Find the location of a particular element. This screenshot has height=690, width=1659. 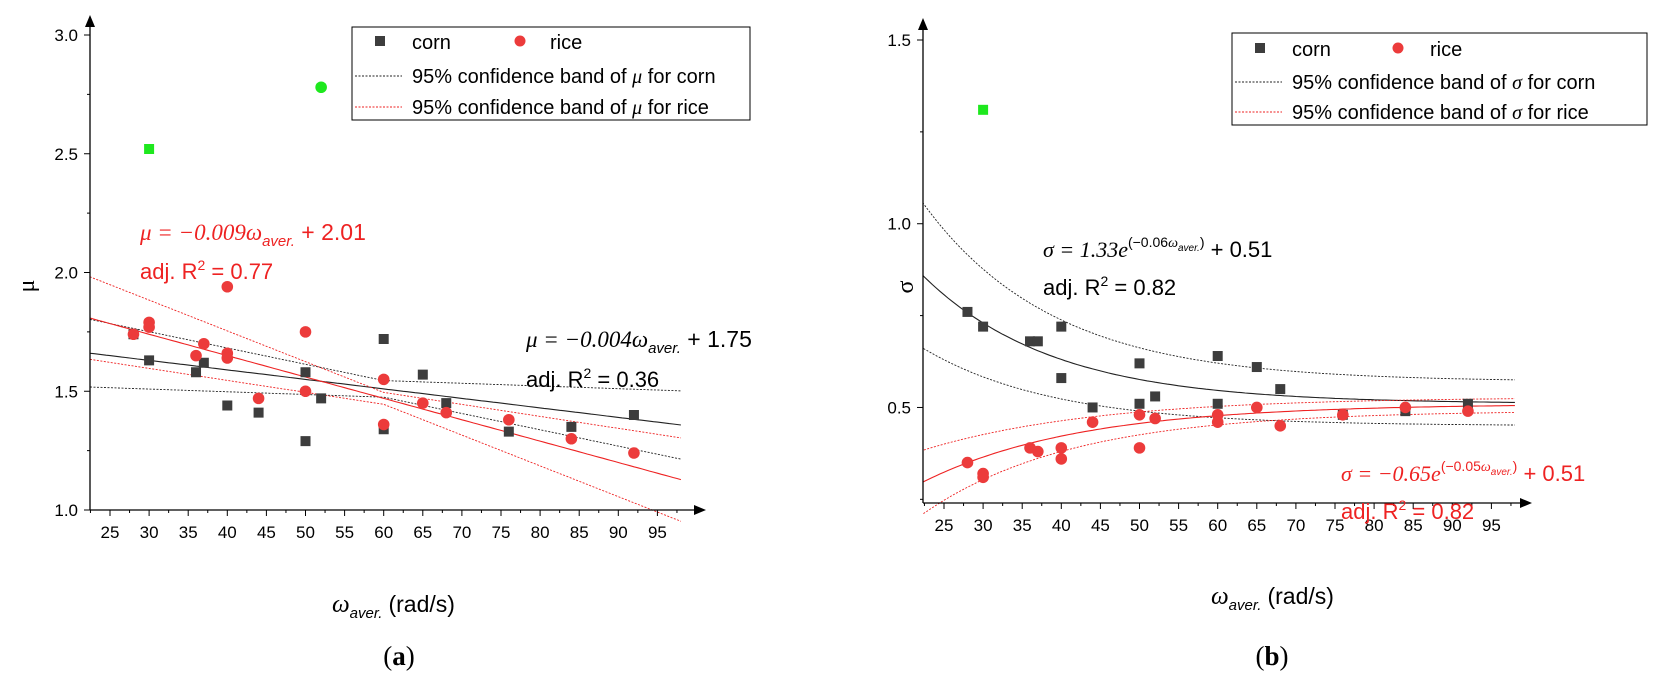

x-tick-label-a: 45 is located at coordinates (266, 532).